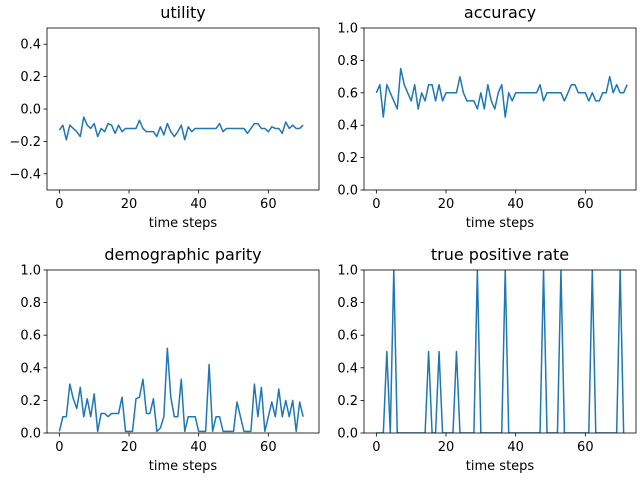  What do you see at coordinates (182, 254) in the screenshot?
I see `chart-title: demographic parity` at bounding box center [182, 254].